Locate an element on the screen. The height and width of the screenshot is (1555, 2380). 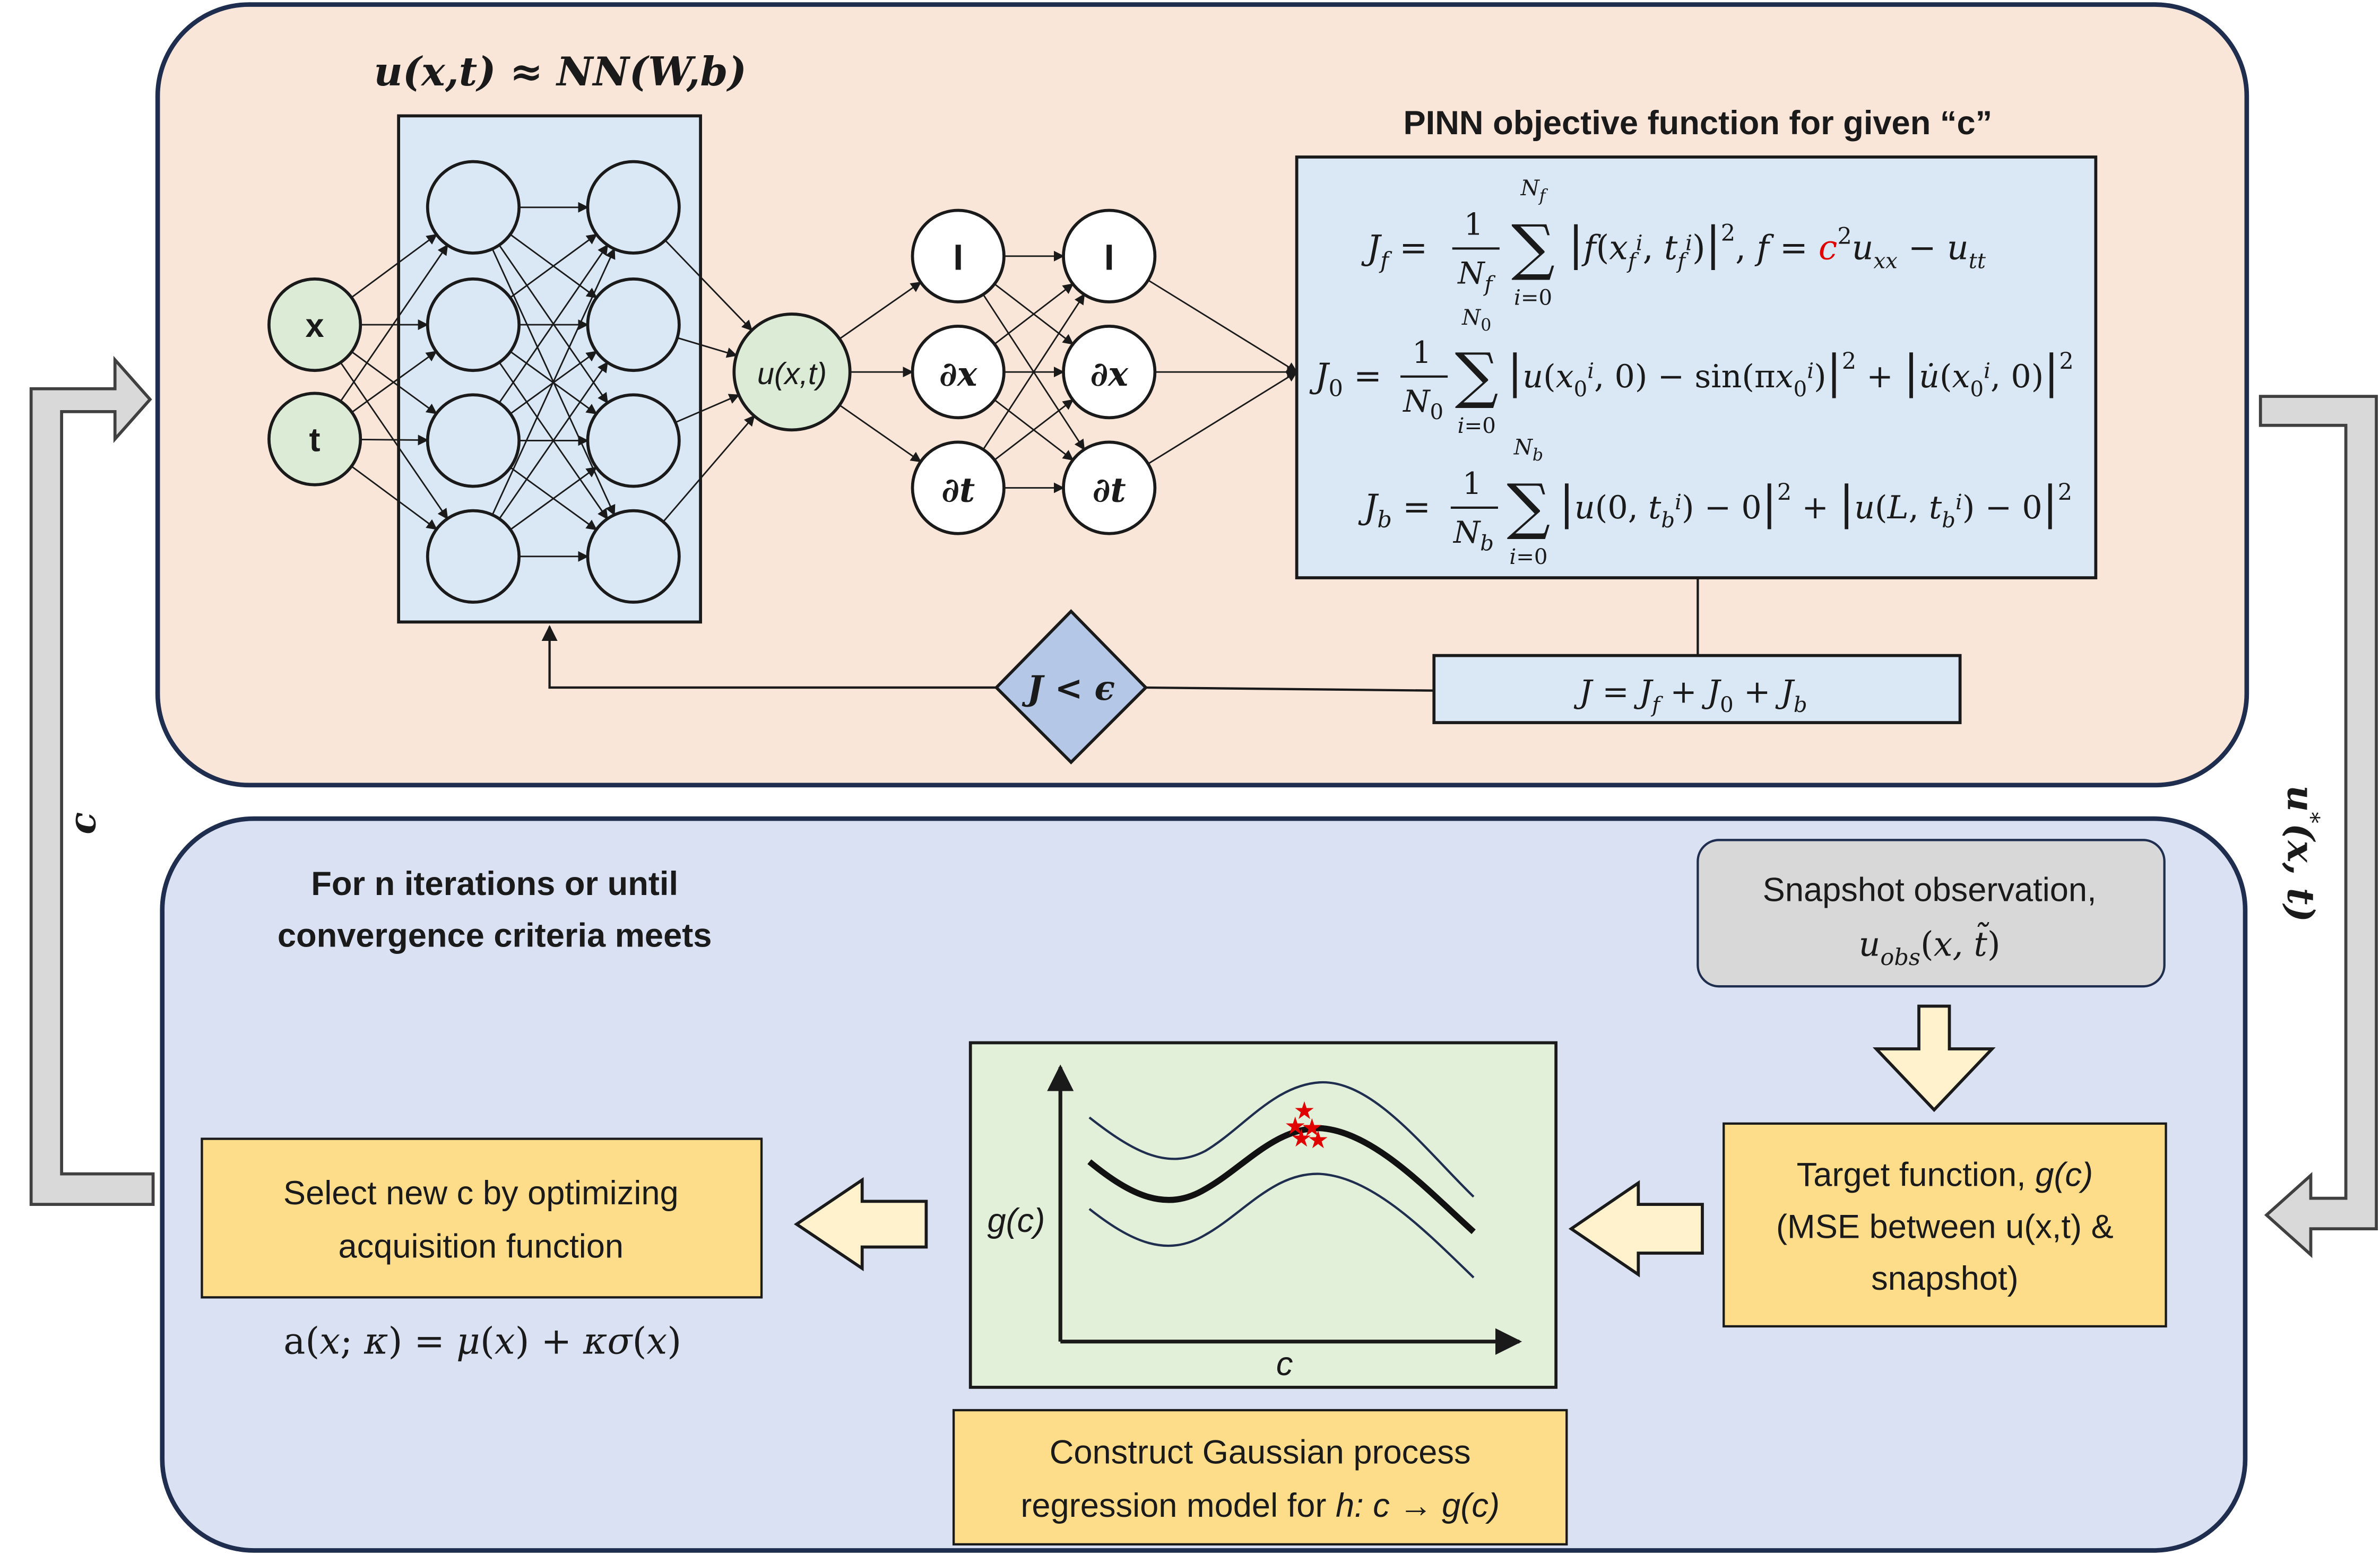
feedback-arrow-to-nn is located at coordinates (769, 657).